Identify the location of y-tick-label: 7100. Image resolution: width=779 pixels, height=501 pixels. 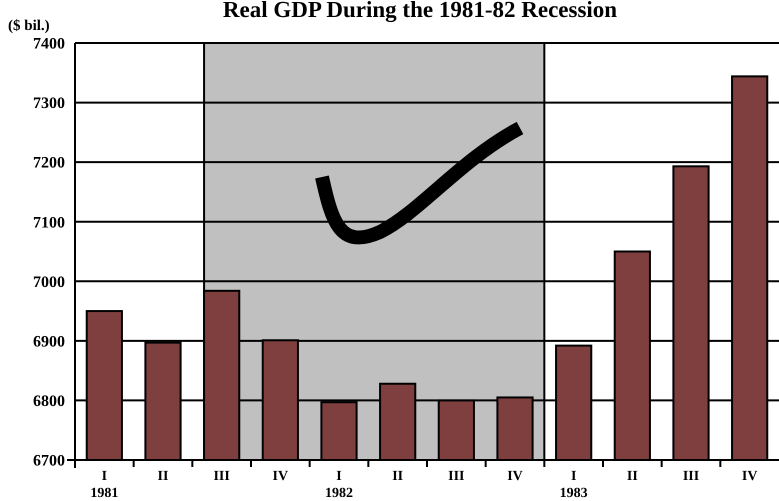
(49, 223).